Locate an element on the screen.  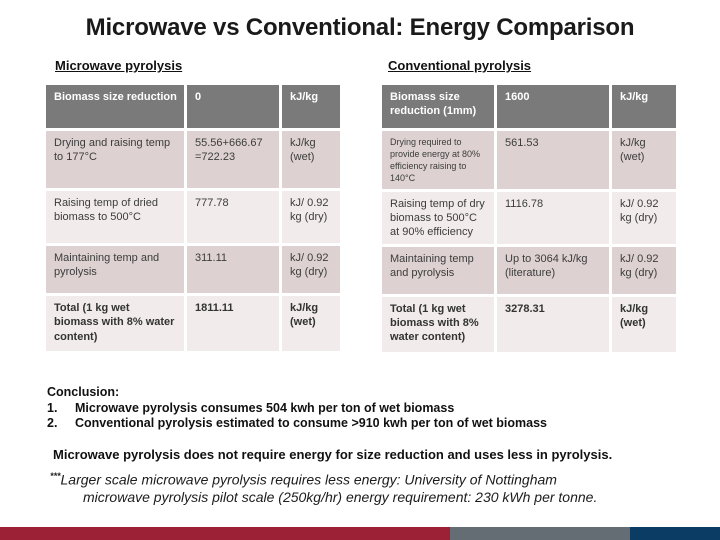
col-header-label: Biomass size reduction (1mm) is located at coordinates (438, 106).